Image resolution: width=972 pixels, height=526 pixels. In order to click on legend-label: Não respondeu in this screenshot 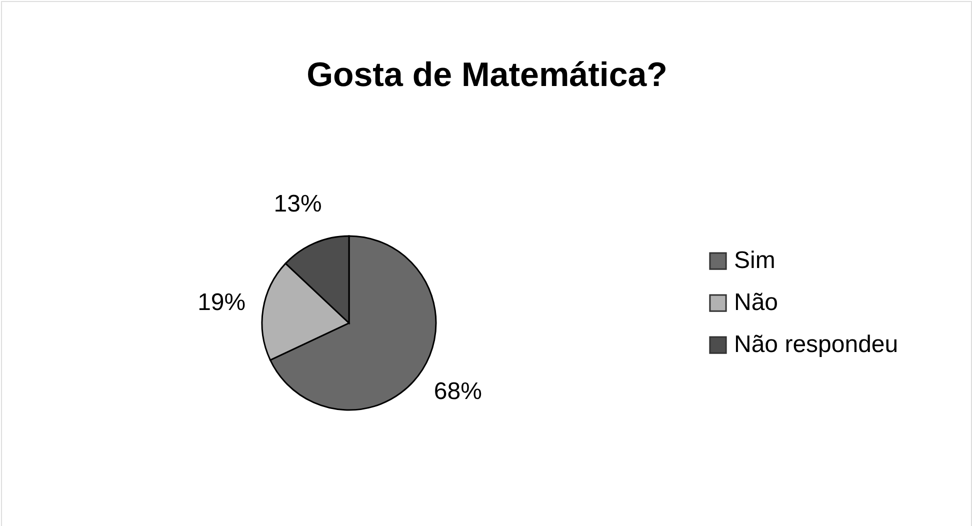, I will do `click(816, 344)`.